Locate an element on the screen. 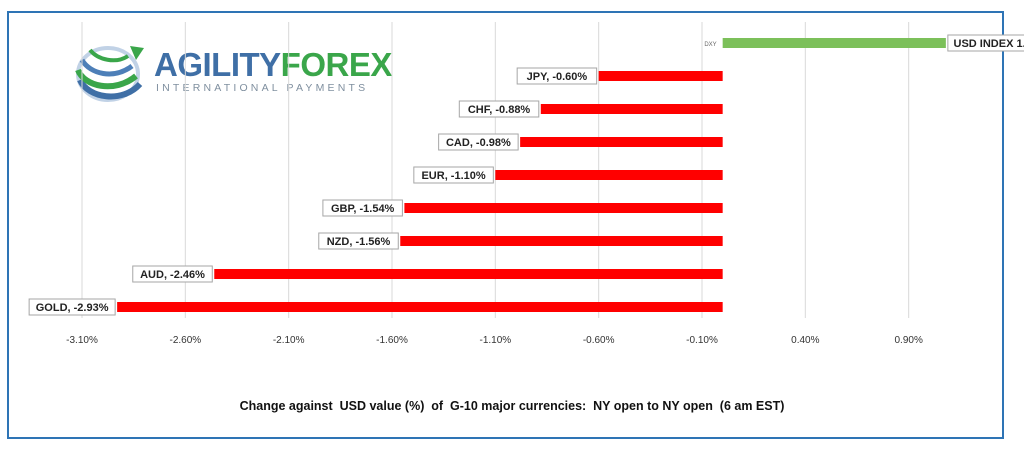 The image size is (1024, 456). brand-name: AGILITYFOREX is located at coordinates (273, 65).